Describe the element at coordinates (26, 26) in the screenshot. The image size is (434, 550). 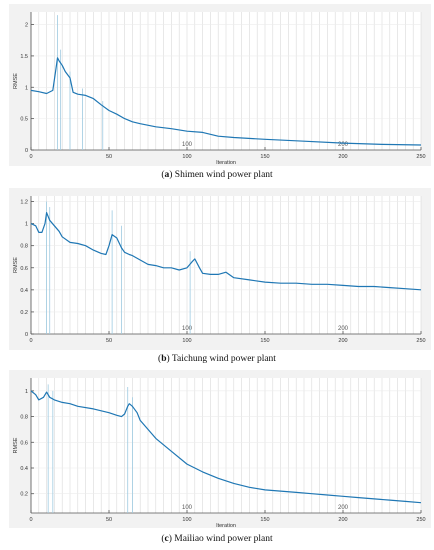
I see `y-tick-label: 2` at that location.